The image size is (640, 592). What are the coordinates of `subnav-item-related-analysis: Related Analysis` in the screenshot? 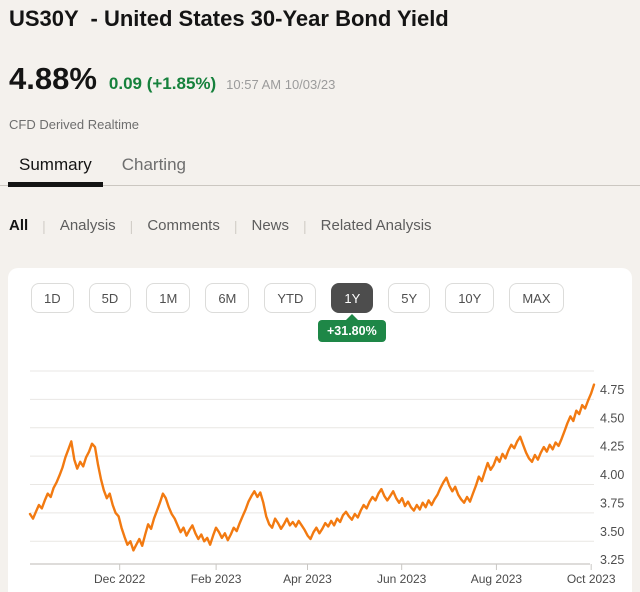 It's located at (376, 225).